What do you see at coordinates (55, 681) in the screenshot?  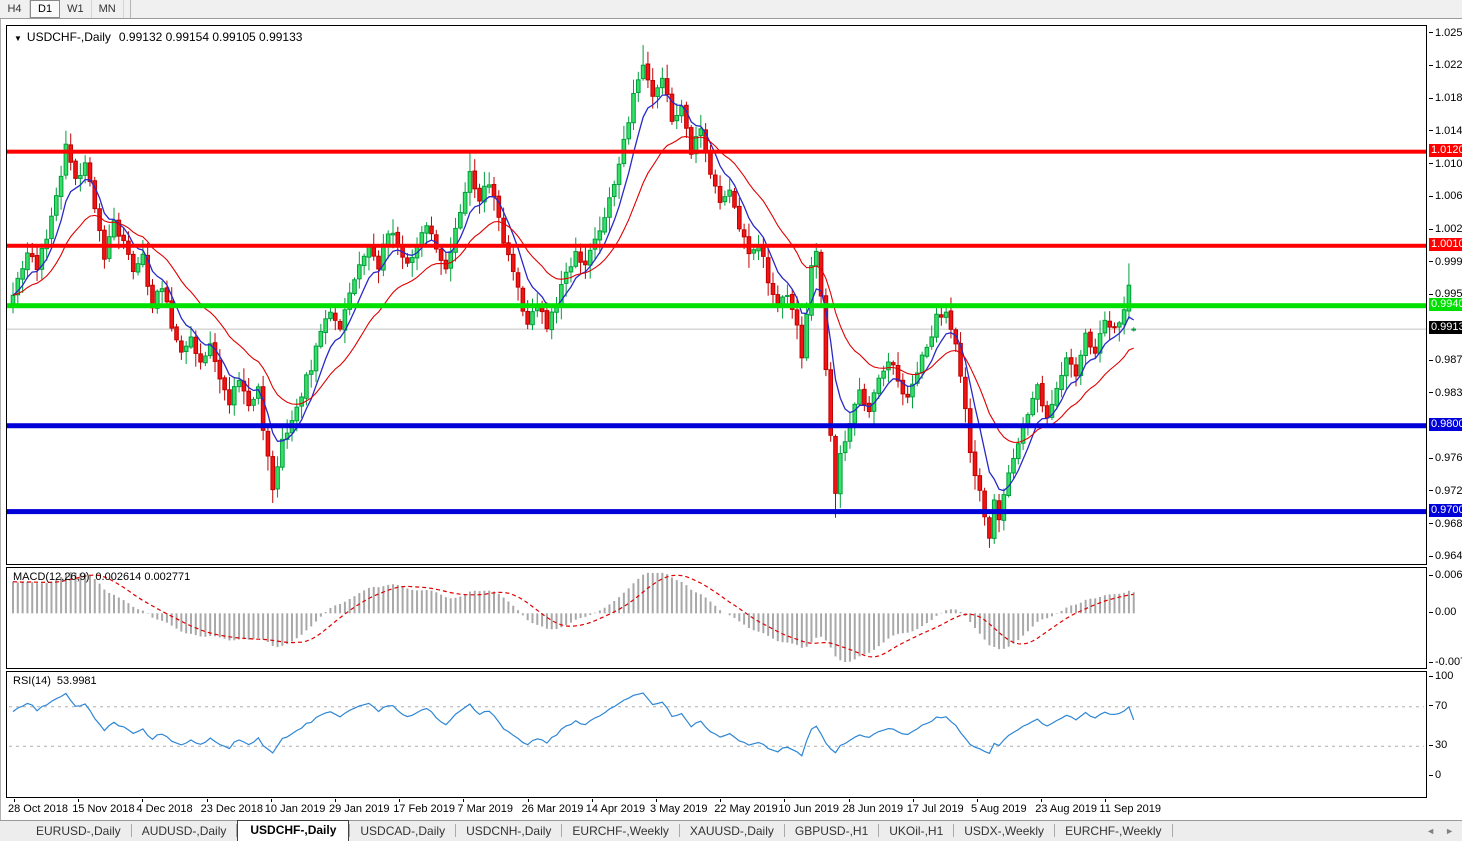 I see `rsi-label: RSI(14) 53.9981` at bounding box center [55, 681].